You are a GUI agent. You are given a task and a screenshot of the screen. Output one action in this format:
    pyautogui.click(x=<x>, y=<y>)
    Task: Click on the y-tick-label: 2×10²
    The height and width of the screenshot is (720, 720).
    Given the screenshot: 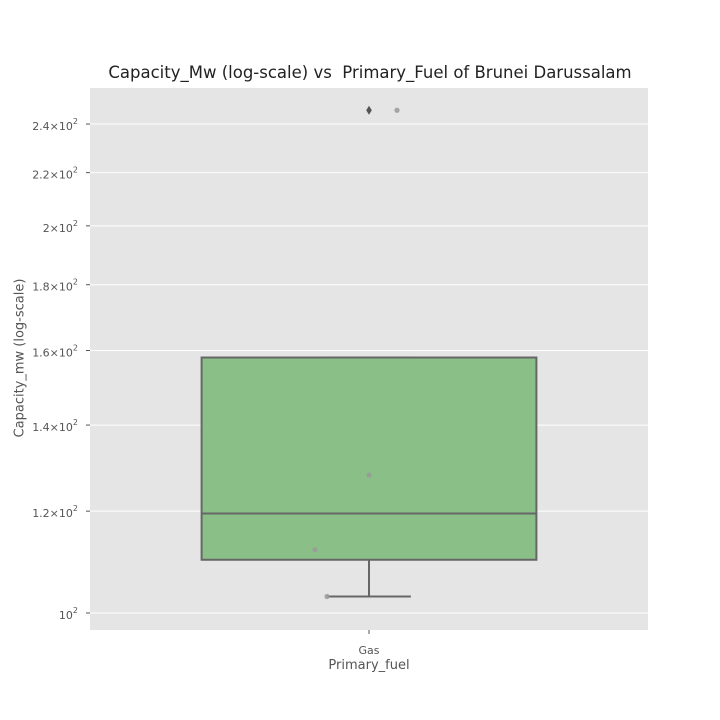 What is the action you would take?
    pyautogui.click(x=60, y=227)
    